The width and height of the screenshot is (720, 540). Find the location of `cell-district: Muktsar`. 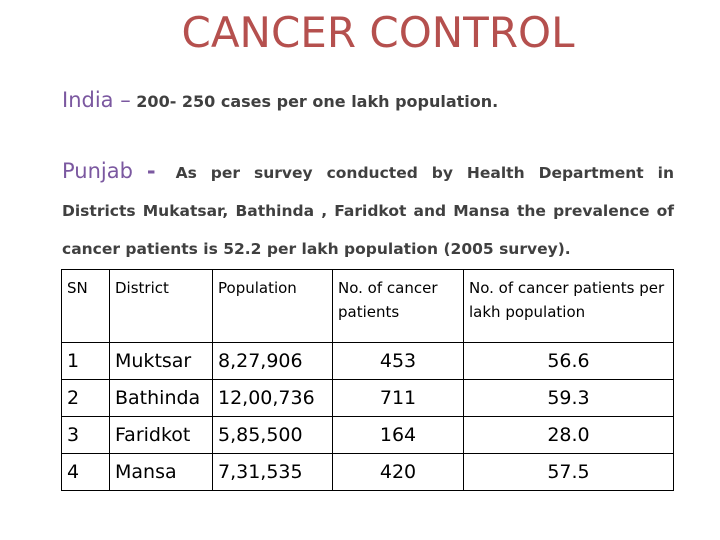

cell-district: Muktsar is located at coordinates (161, 361).